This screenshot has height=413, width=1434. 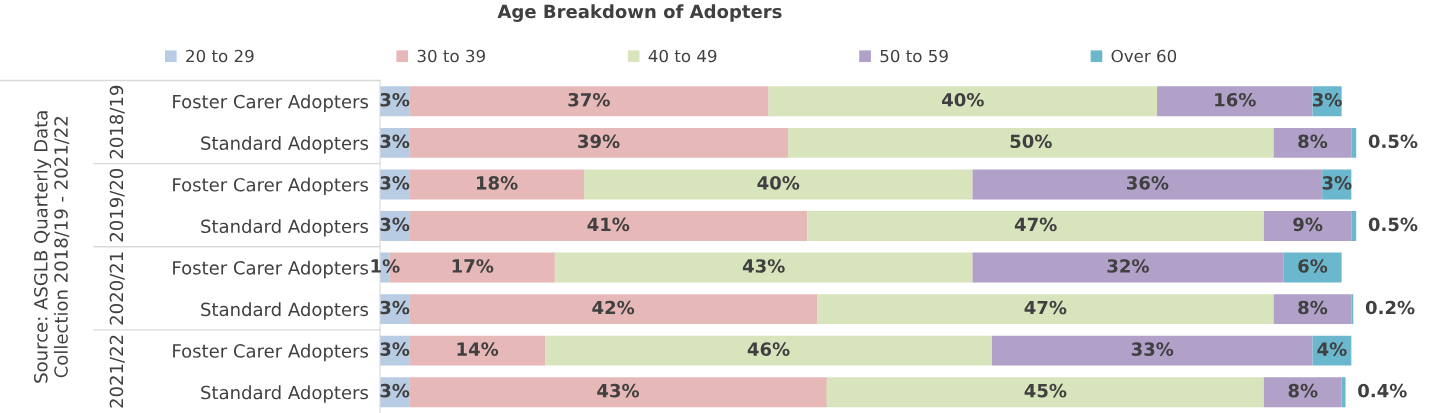 What do you see at coordinates (117, 205) in the screenshot?
I see `text: 2019/20` at bounding box center [117, 205].